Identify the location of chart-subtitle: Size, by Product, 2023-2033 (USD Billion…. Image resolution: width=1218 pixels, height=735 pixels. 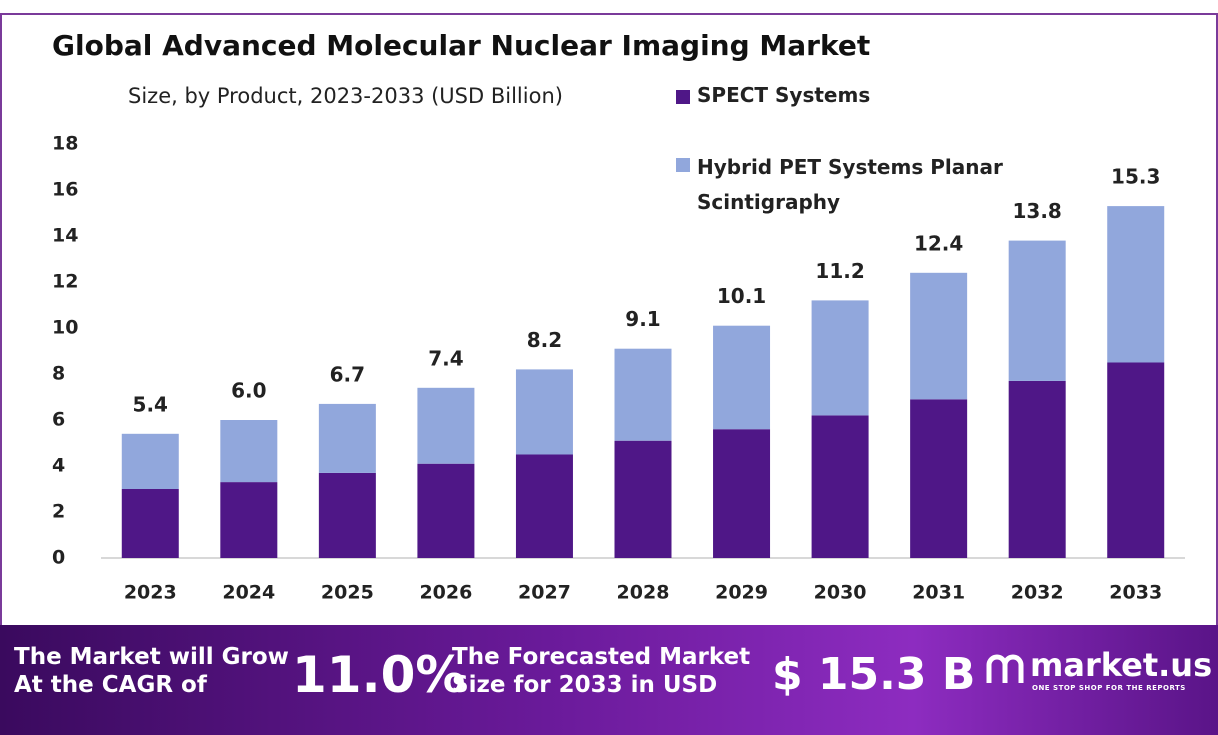
(345, 96).